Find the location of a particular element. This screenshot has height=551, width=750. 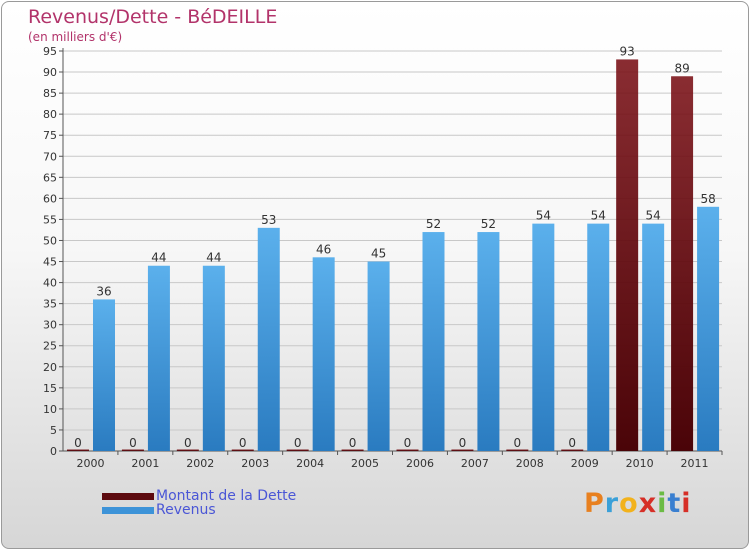

data-label-debt: 93 is located at coordinates (627, 51).